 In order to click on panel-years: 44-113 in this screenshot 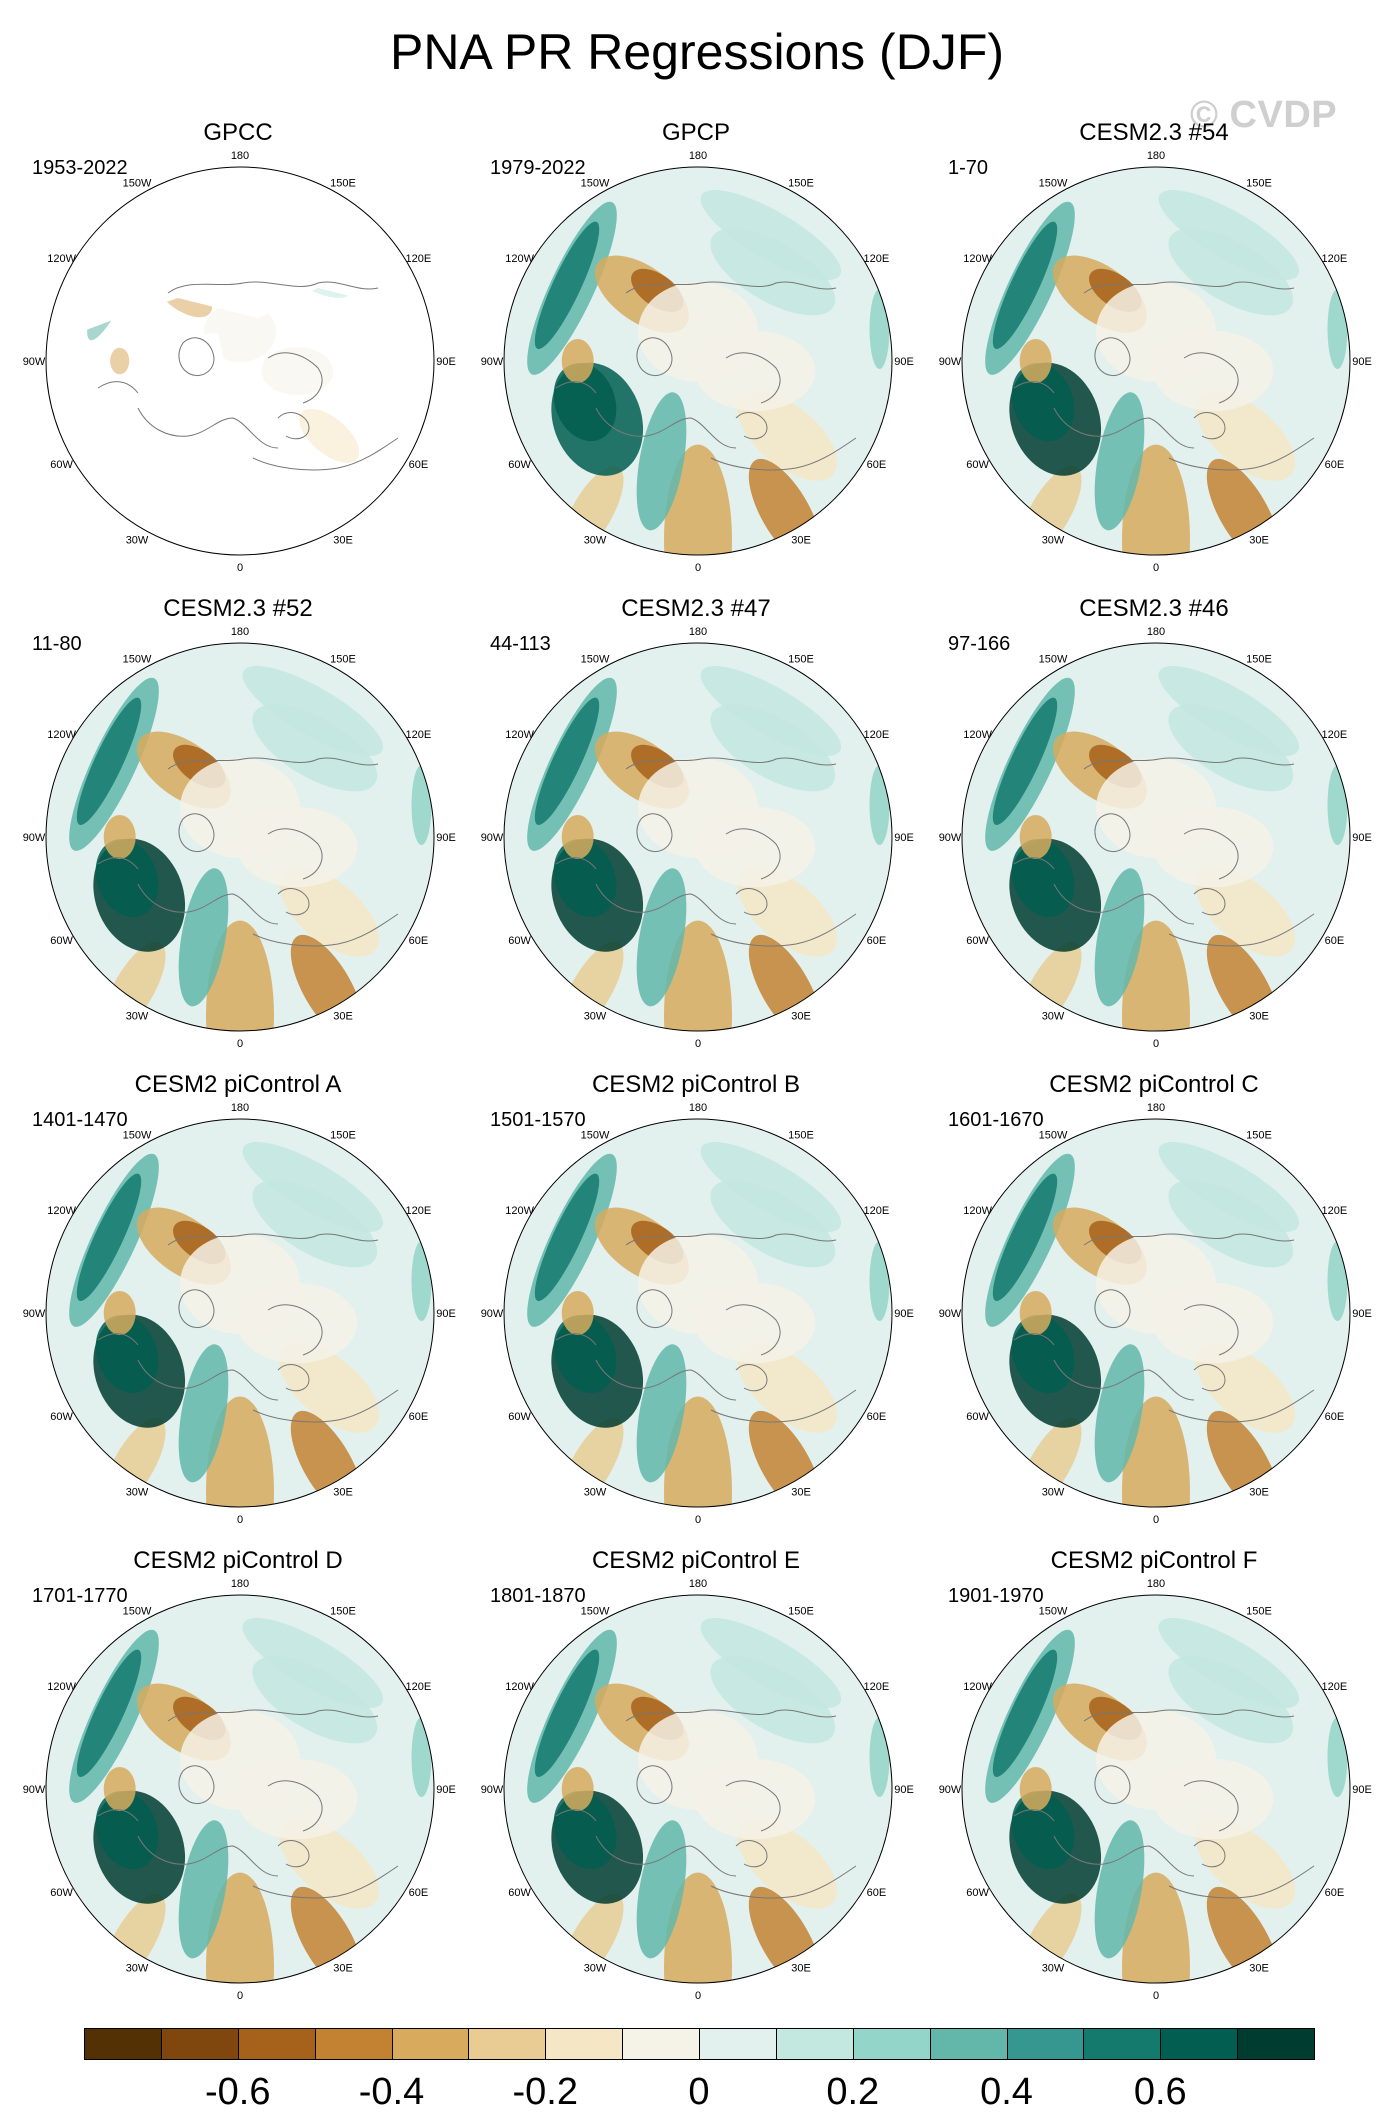, I will do `click(520, 644)`.